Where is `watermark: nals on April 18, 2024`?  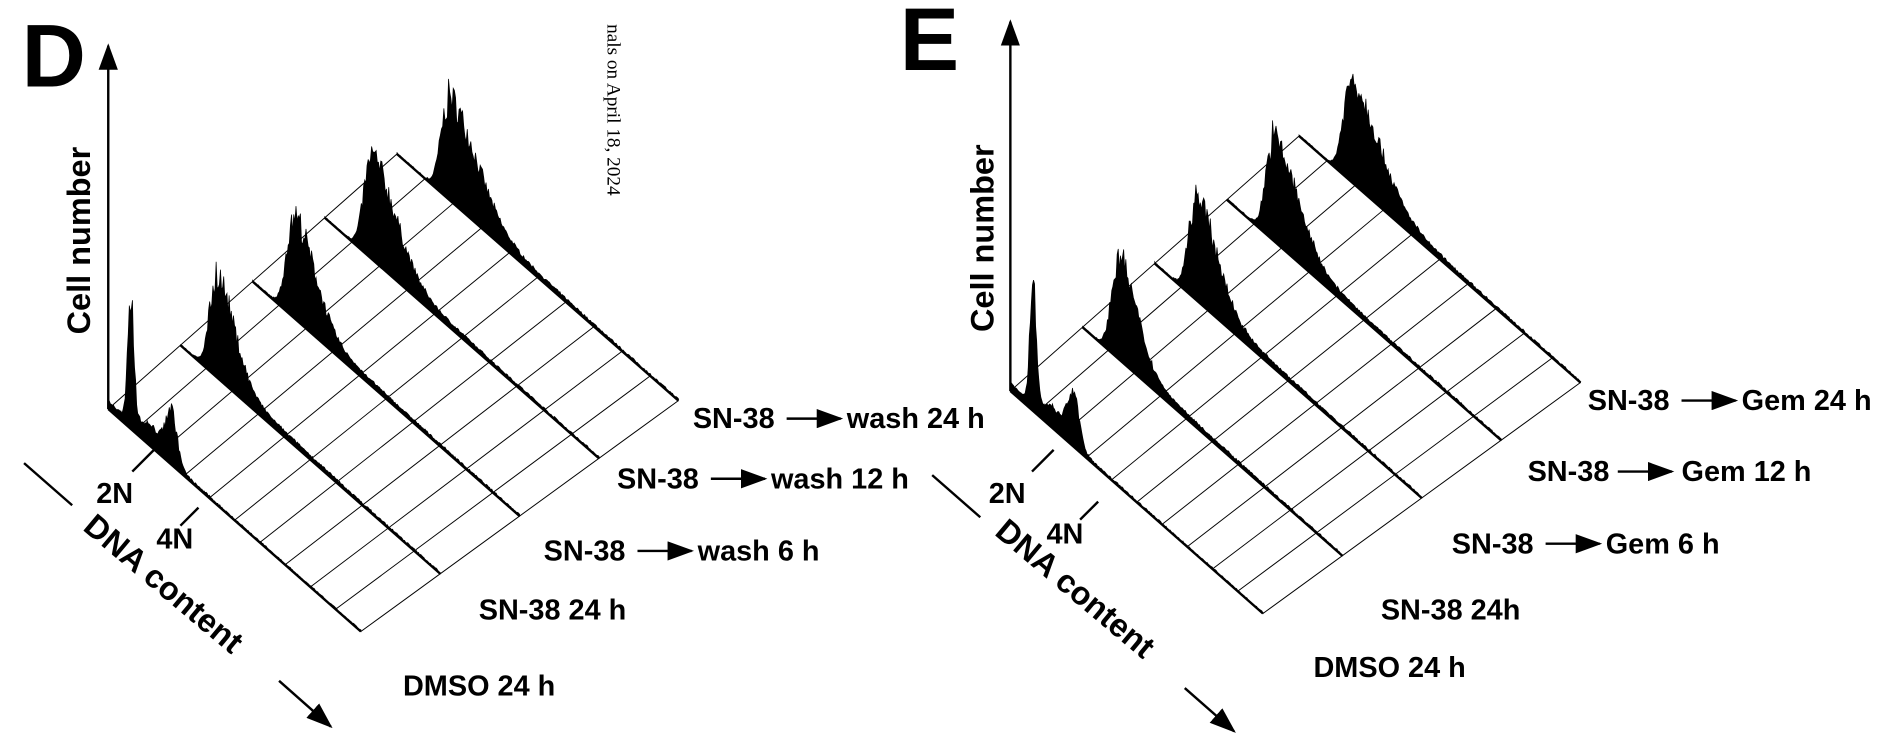 watermark: nals on April 18, 2024 is located at coordinates (612, 110).